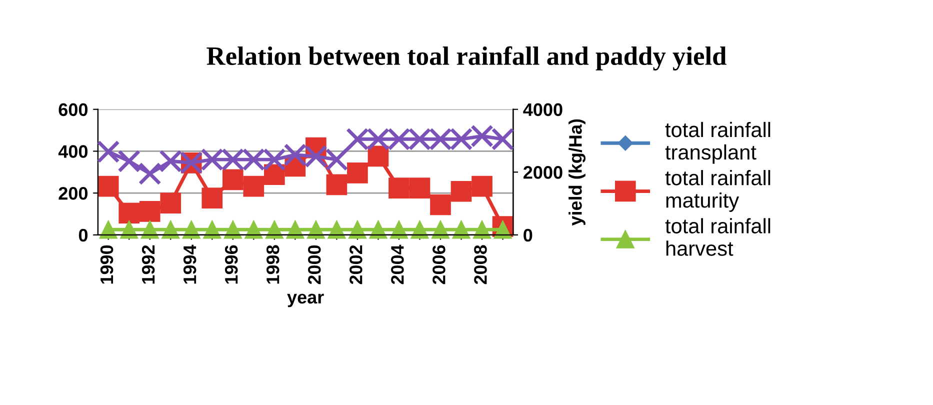  What do you see at coordinates (356, 264) in the screenshot?
I see `x-tick-label: 2002` at bounding box center [356, 264].